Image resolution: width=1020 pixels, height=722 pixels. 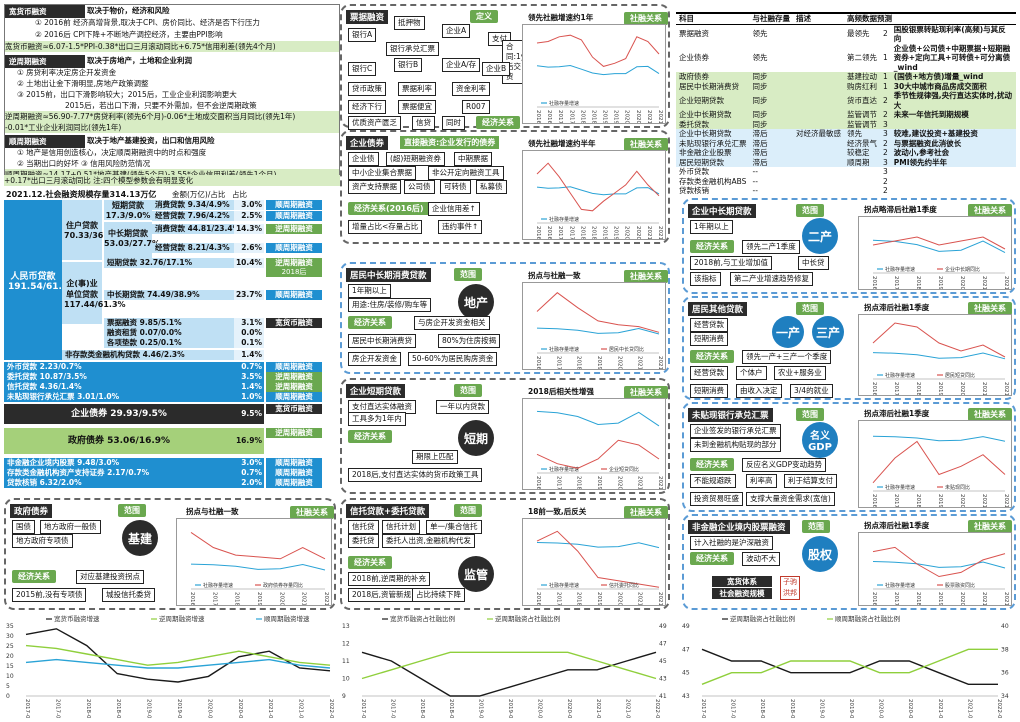 What do you see at coordinates (169, 343) in the screenshot?
I see `tree-row-adv: 各项垫款 0.25/0.1%` at bounding box center [169, 343].